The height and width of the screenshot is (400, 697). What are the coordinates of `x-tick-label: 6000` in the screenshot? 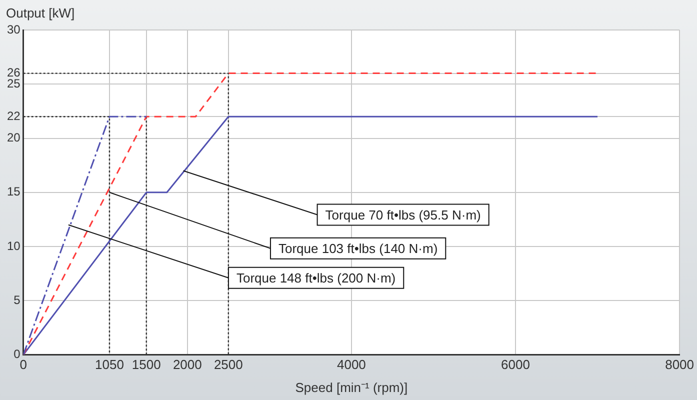 It's located at (515, 364).